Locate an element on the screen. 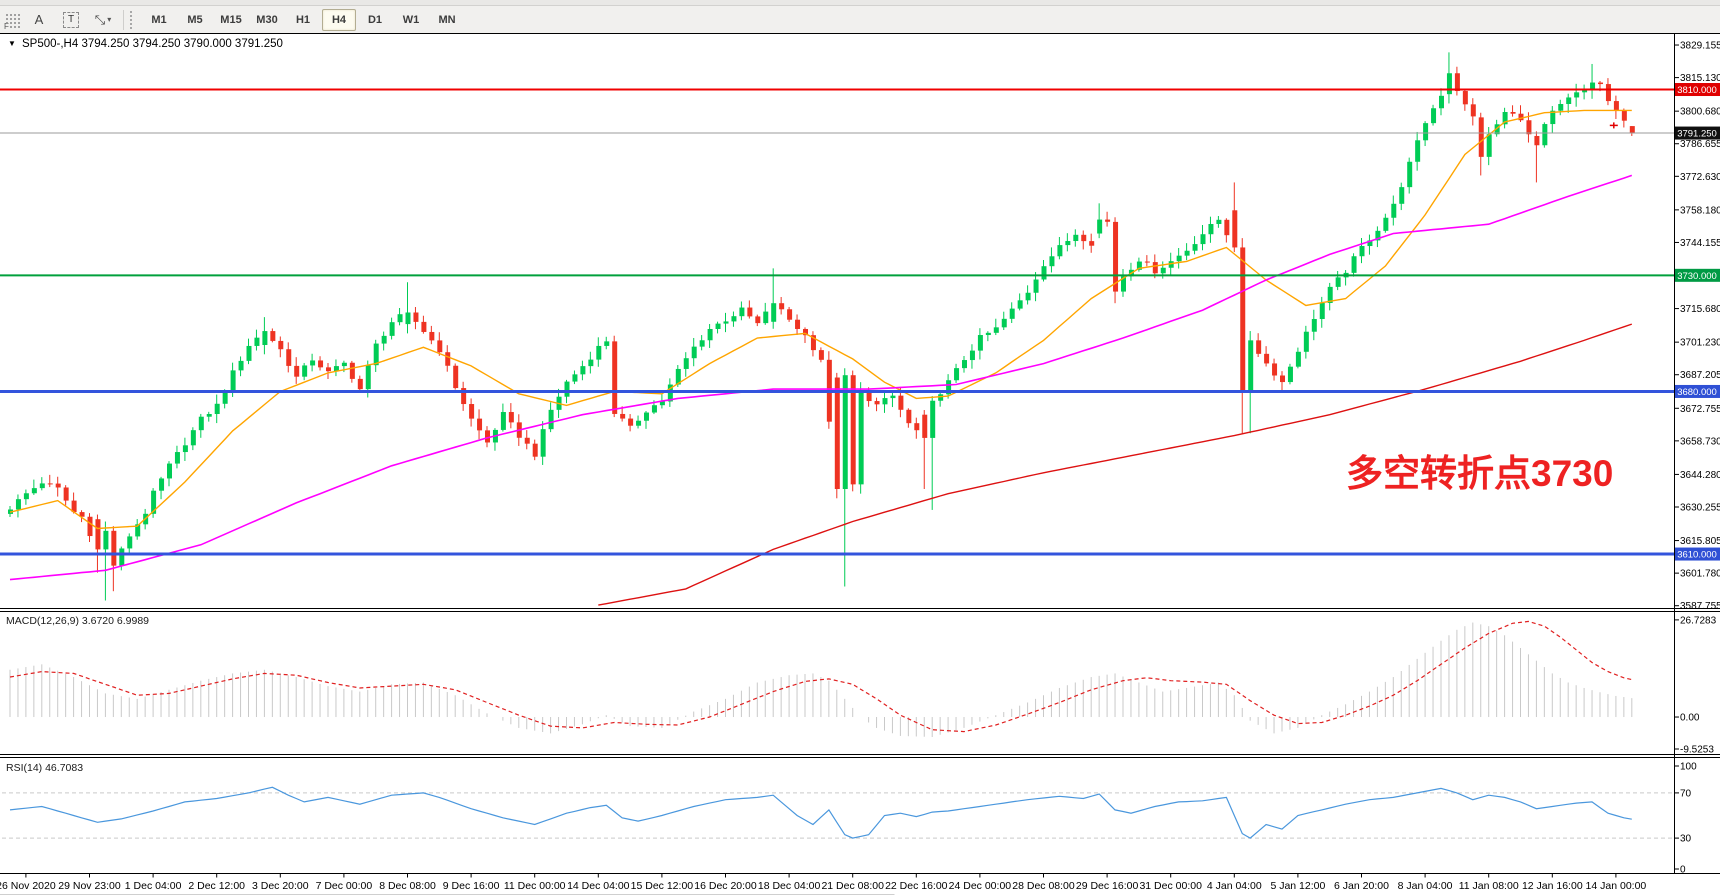 This screenshot has width=1720, height=895. time-tick-label: 3 Dec 20:00 is located at coordinates (280, 886).